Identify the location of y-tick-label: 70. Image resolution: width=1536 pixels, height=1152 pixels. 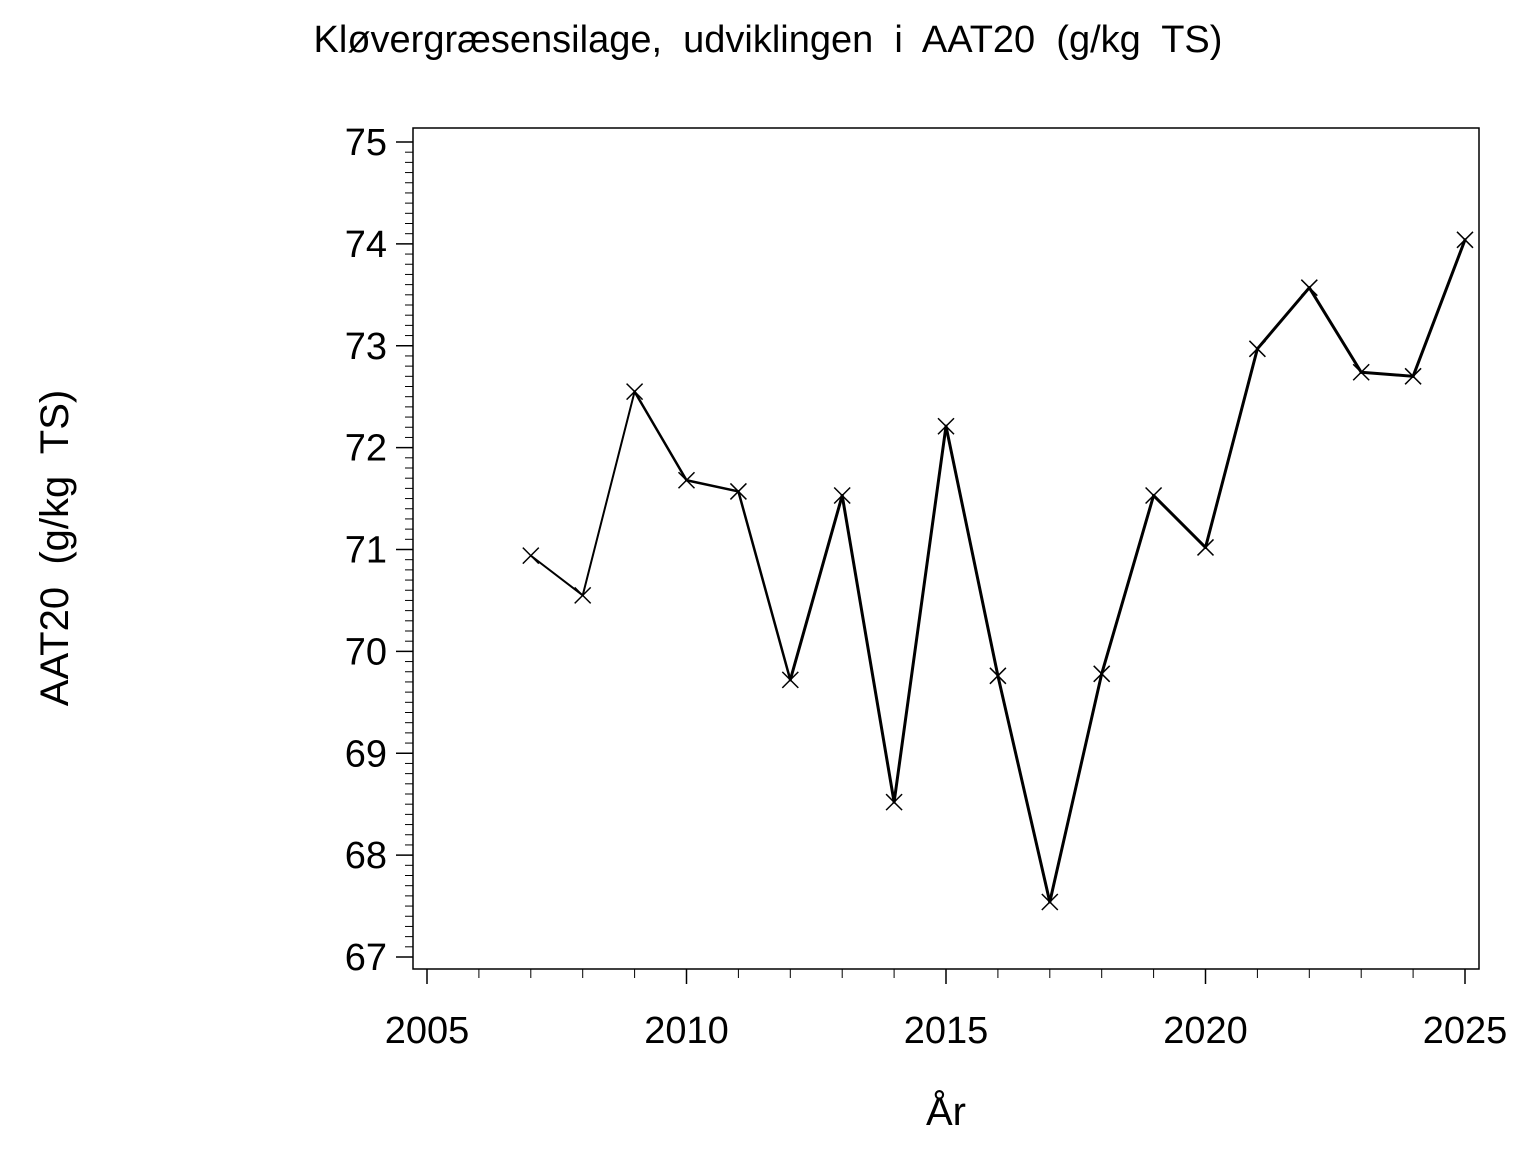
(366, 652).